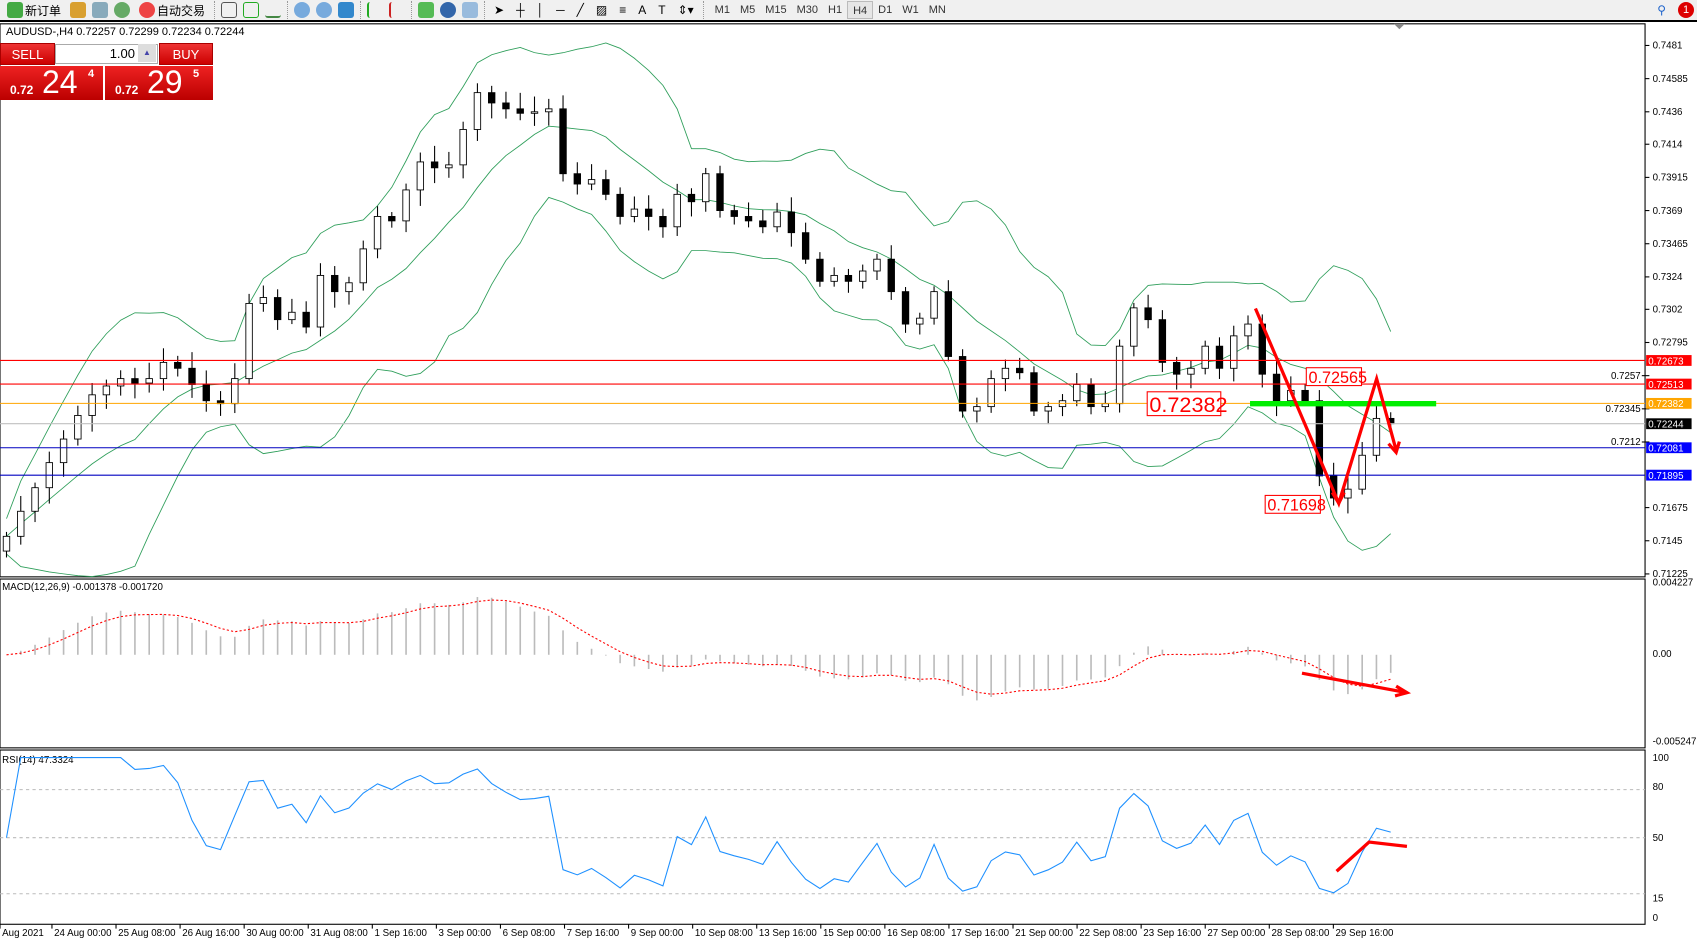  I want to click on timeframe-m1: M1, so click(722, 10).